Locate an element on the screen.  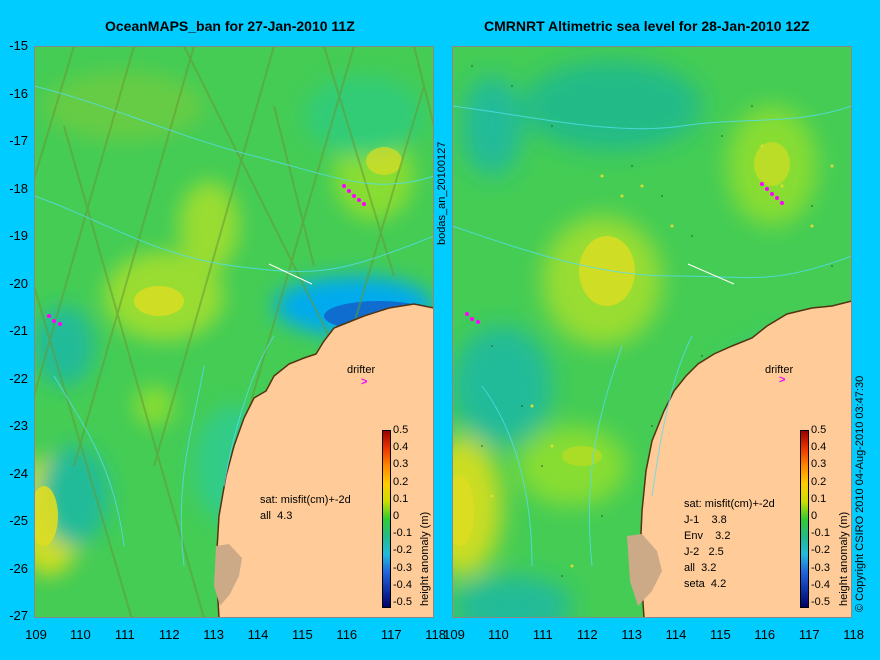
y-tick-label: -24 is located at coordinates (18, 473).